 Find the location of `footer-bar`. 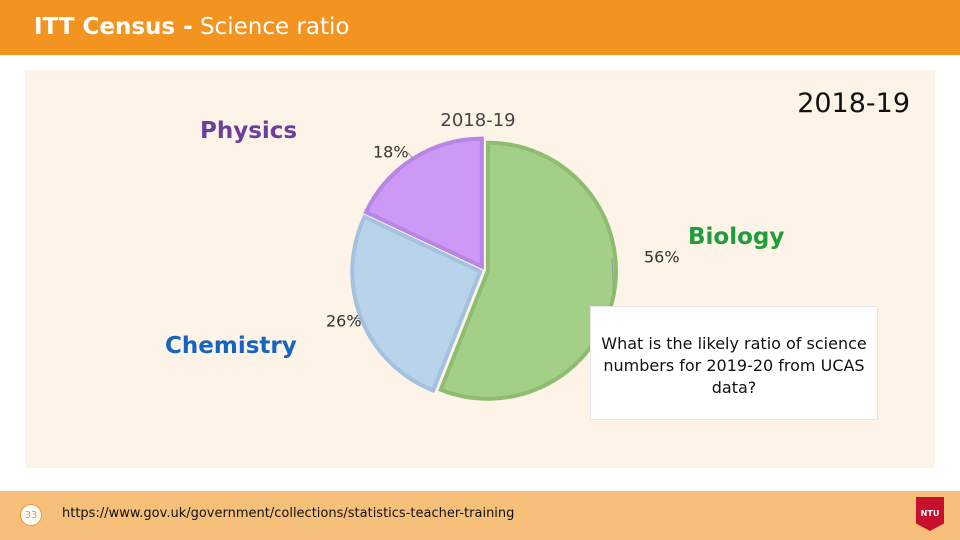

footer-bar is located at coordinates (480, 515).